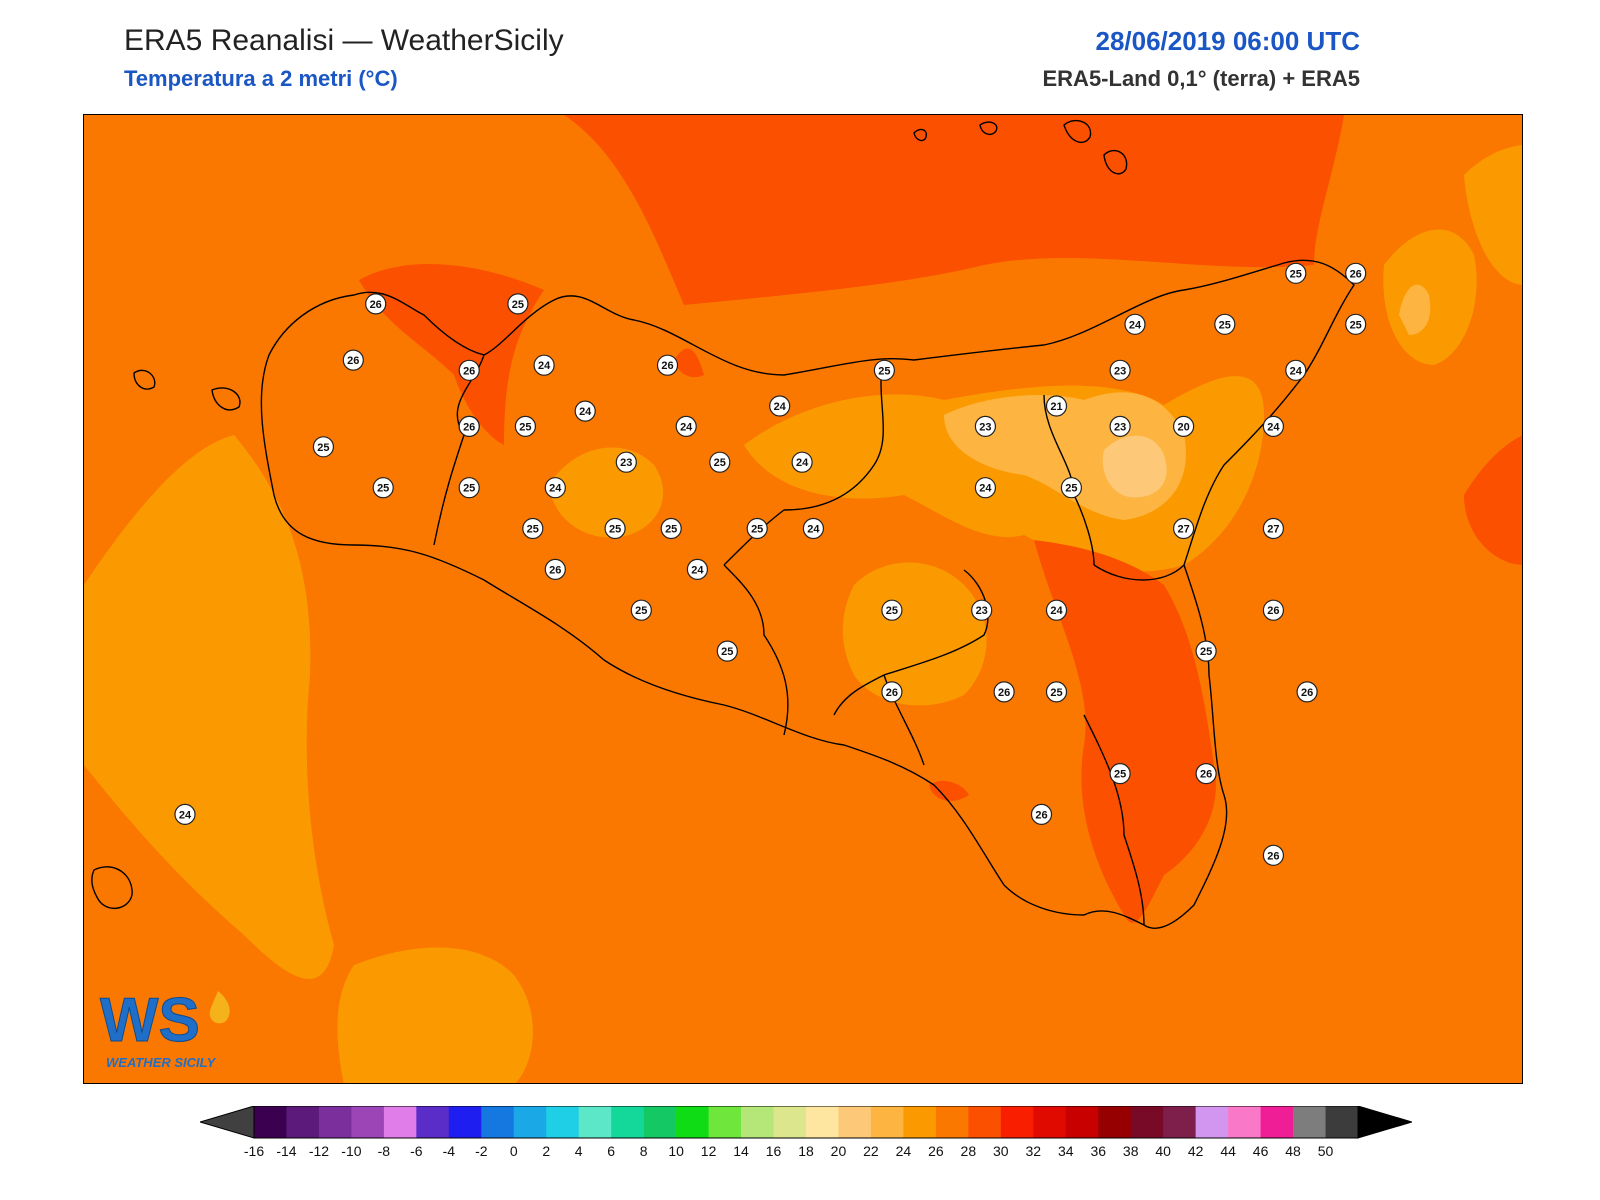  Describe the element at coordinates (1134, 466) in the screenshot. I see `field-t18-etna` at that location.